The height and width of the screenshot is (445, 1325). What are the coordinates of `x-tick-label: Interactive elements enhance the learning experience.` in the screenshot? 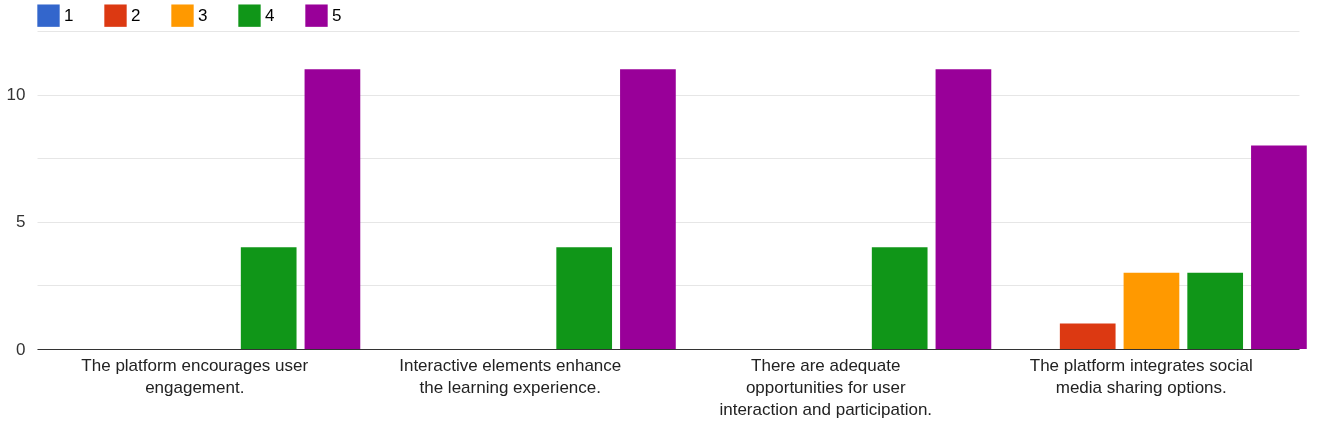 It's located at (510, 376).